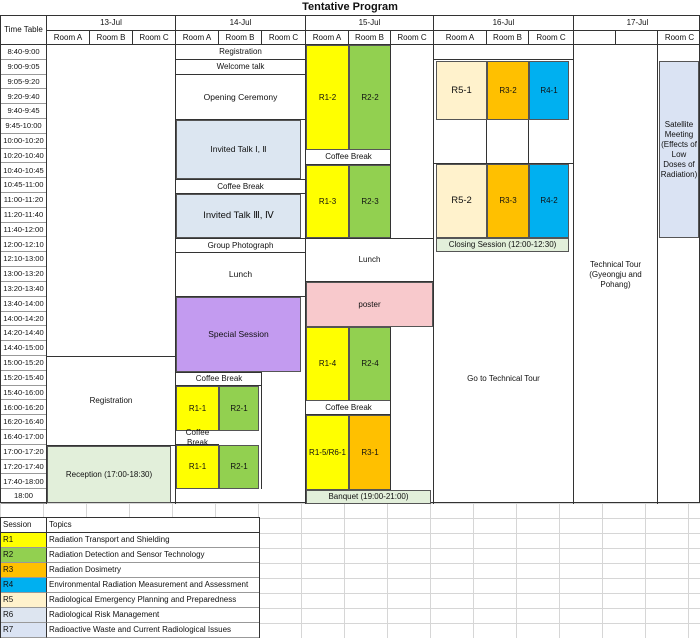 The height and width of the screenshot is (638, 700). Describe the element at coordinates (348, 157) in the screenshot. I see `jul15-coffee: Coffee Break` at that location.